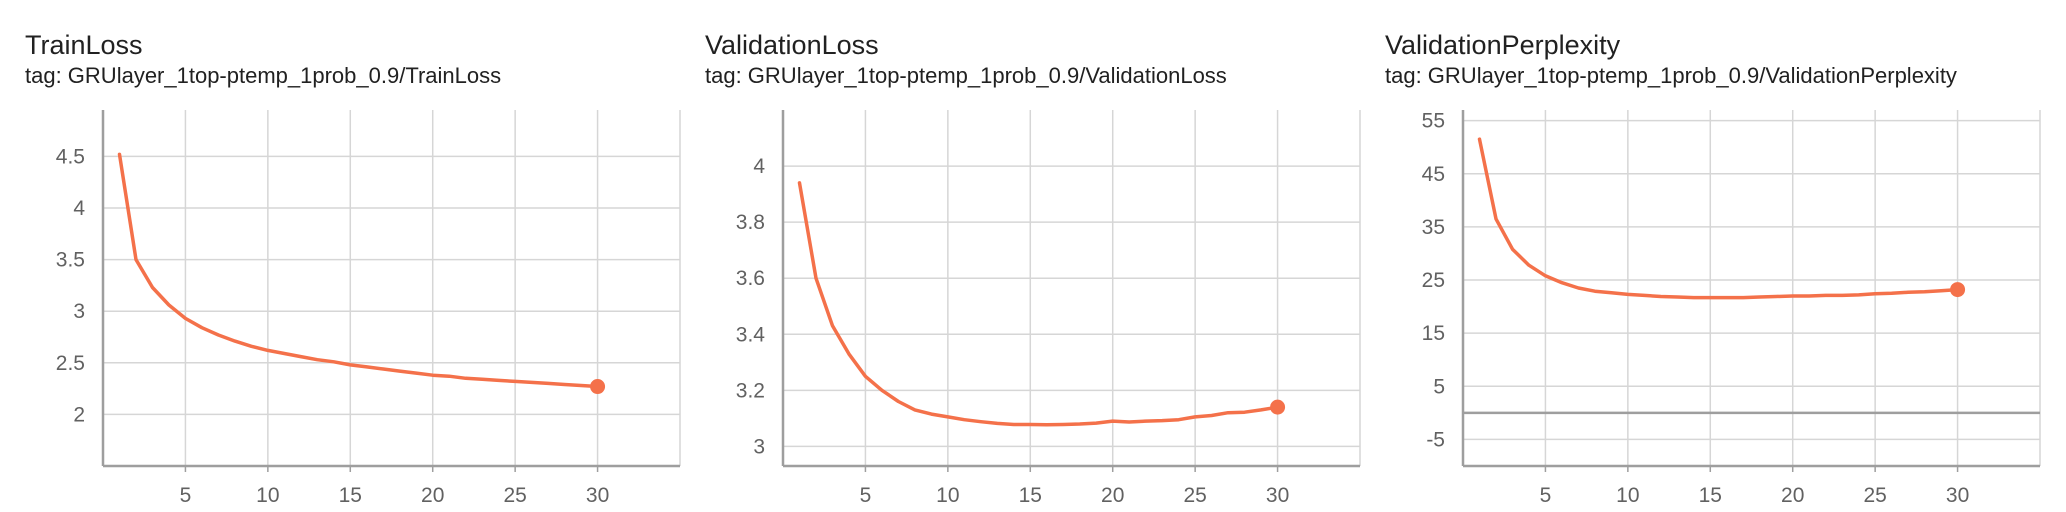 The height and width of the screenshot is (512, 2066). What do you see at coordinates (750, 390) in the screenshot?
I see `y-tick-label: 3.2` at bounding box center [750, 390].